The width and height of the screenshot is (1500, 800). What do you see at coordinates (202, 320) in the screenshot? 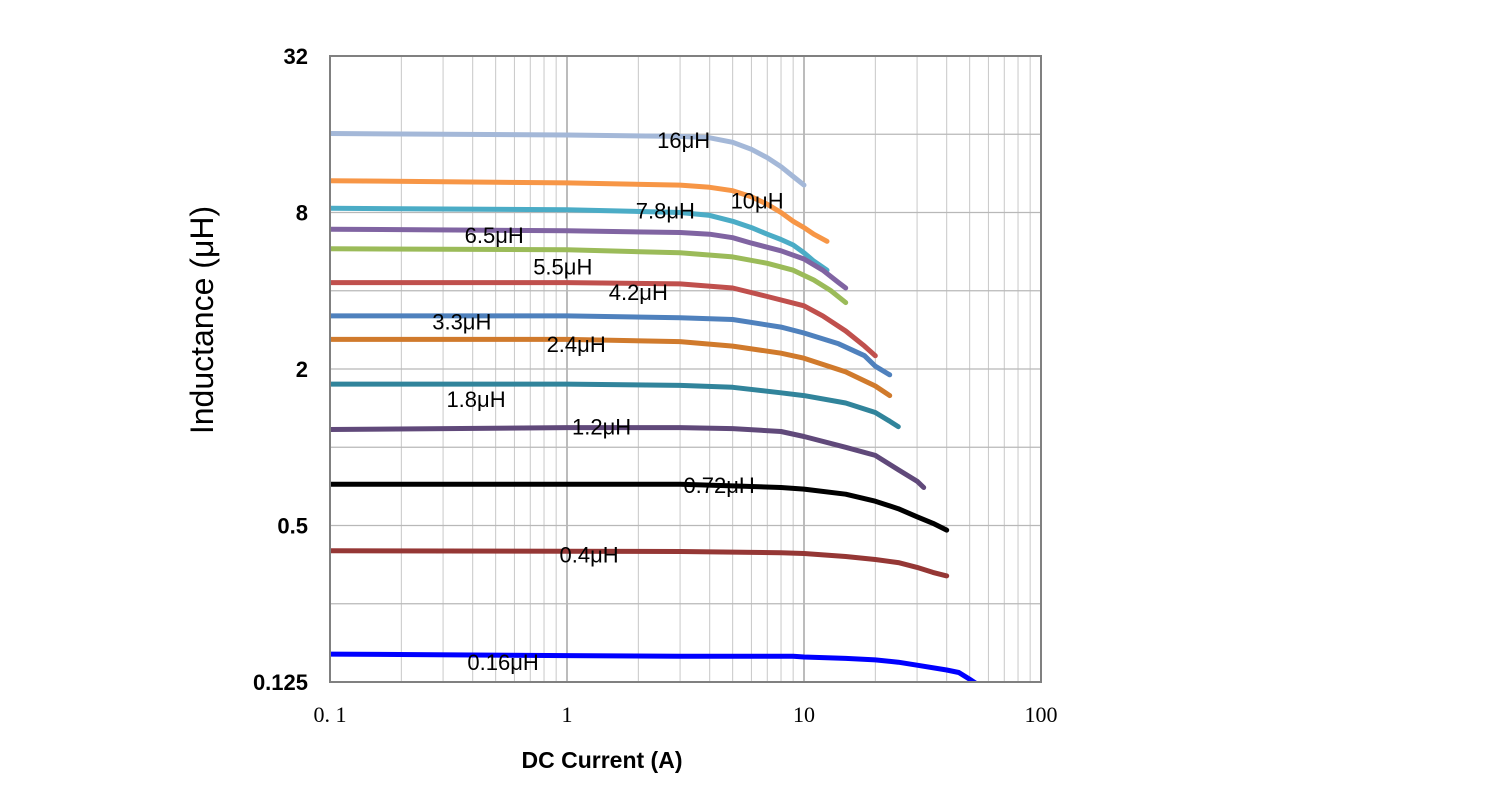
I see `y-axis-label: Inductance (μH)` at bounding box center [202, 320].